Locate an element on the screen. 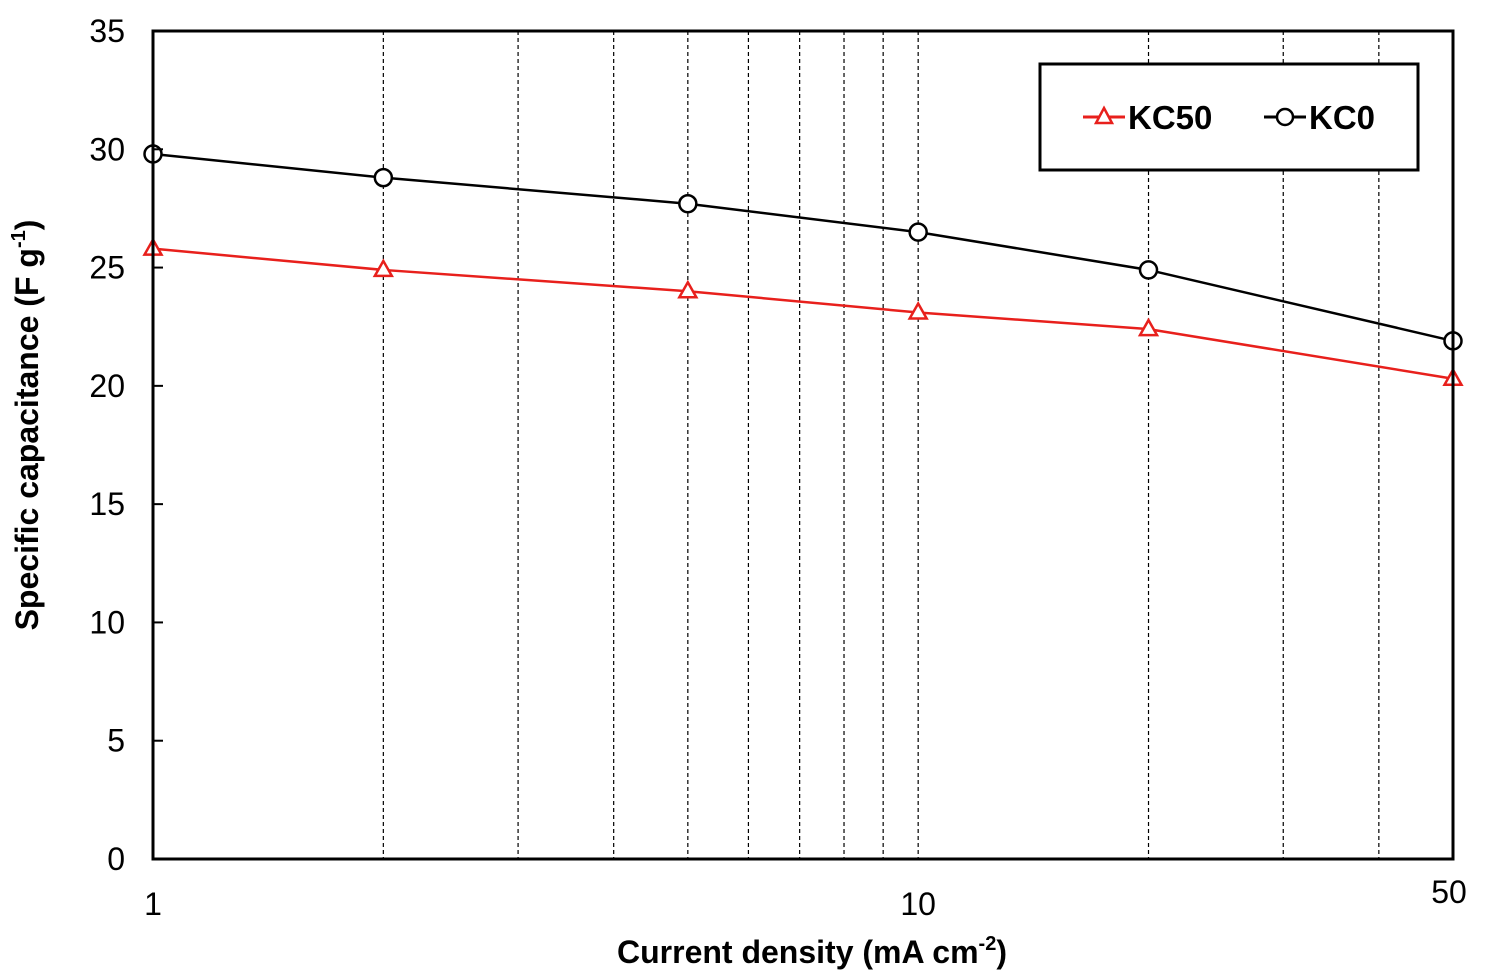  y-axis-title-sup: -1 is located at coordinates (19, 239).